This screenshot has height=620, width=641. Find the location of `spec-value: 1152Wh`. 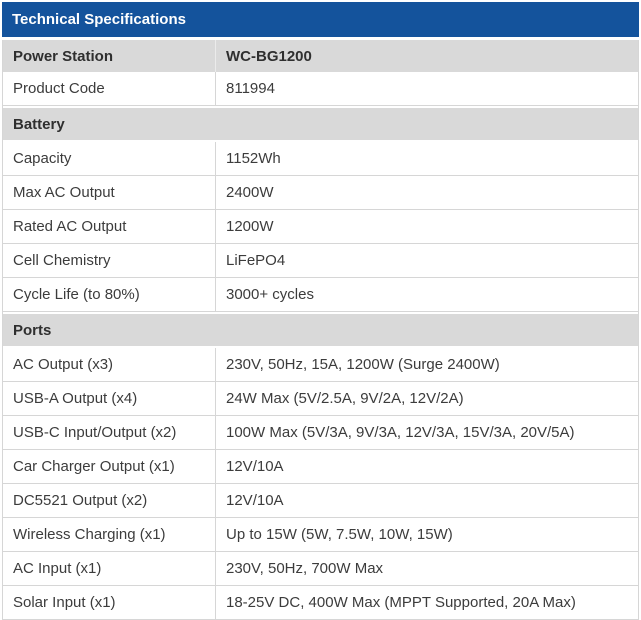

spec-value: 1152Wh is located at coordinates (426, 158).